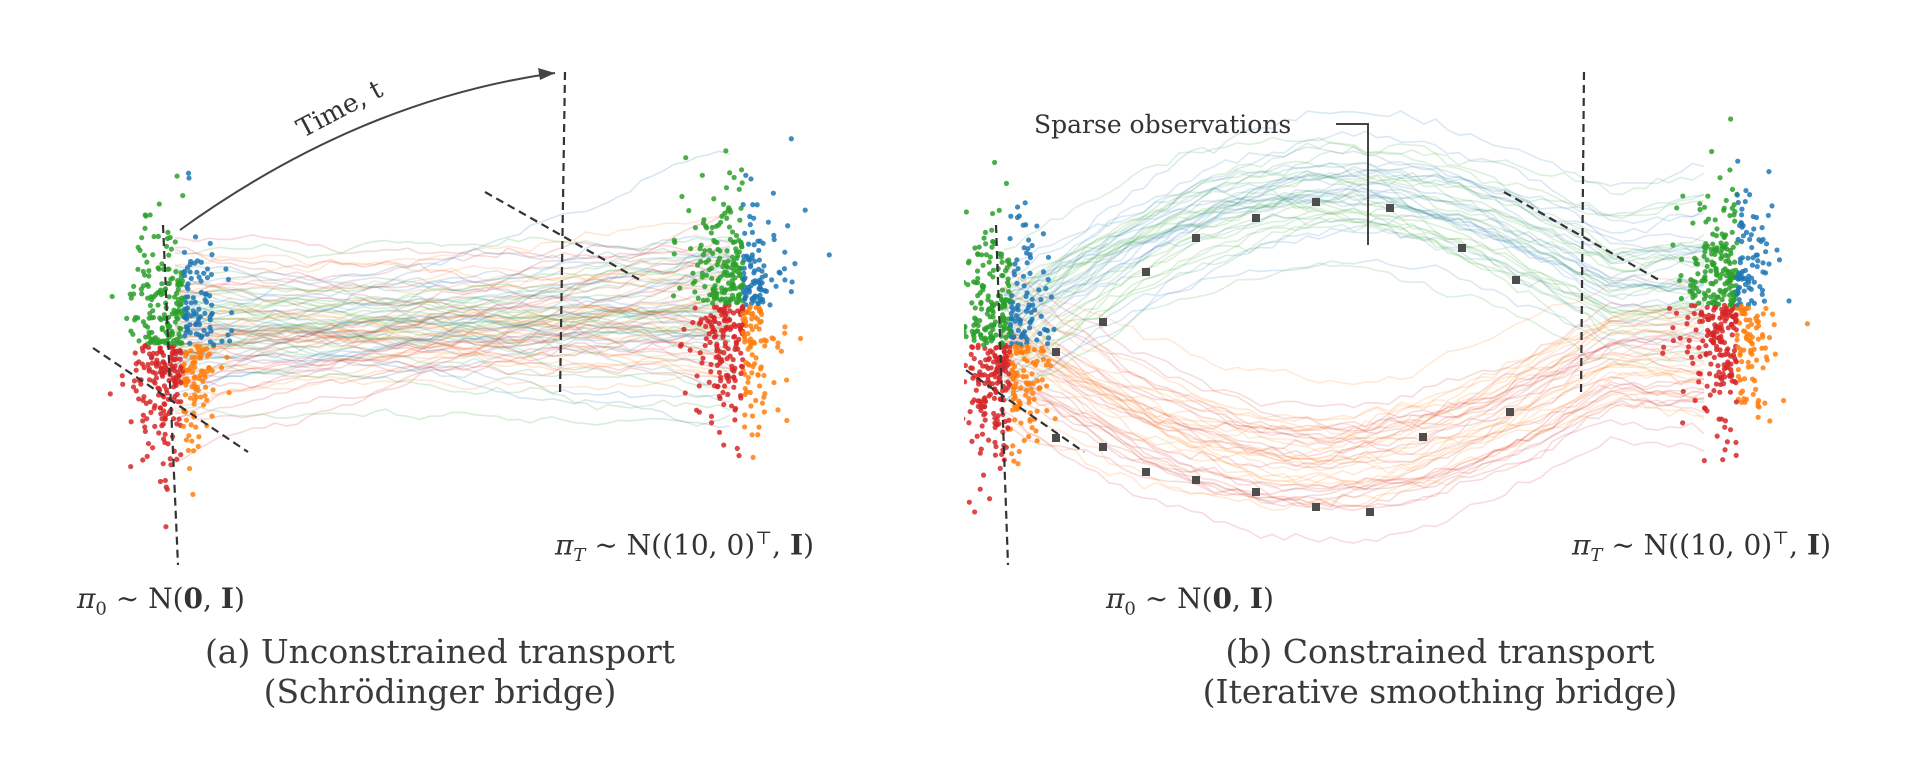 The image size is (1928, 757). I want to click on time-slice-dashed-line, so click(170, 400).